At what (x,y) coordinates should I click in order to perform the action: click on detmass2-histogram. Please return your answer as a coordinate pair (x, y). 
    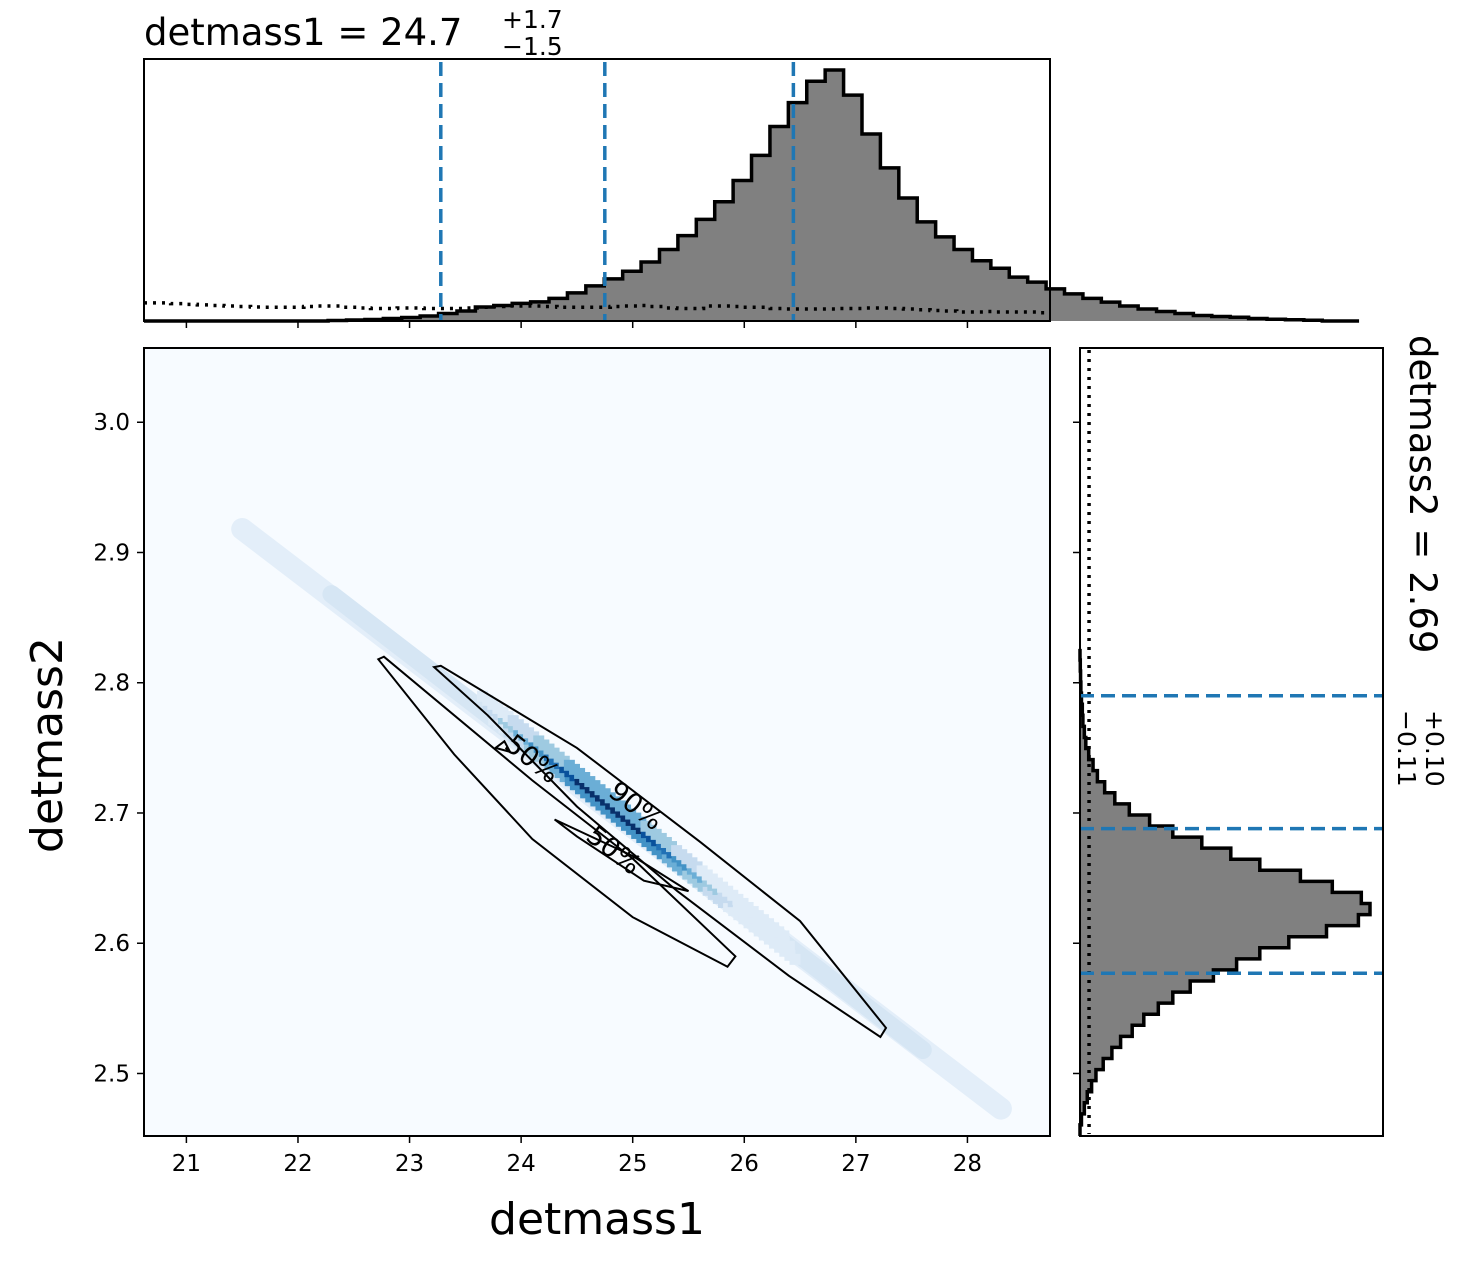
    Looking at the image, I should click on (1225, 892).